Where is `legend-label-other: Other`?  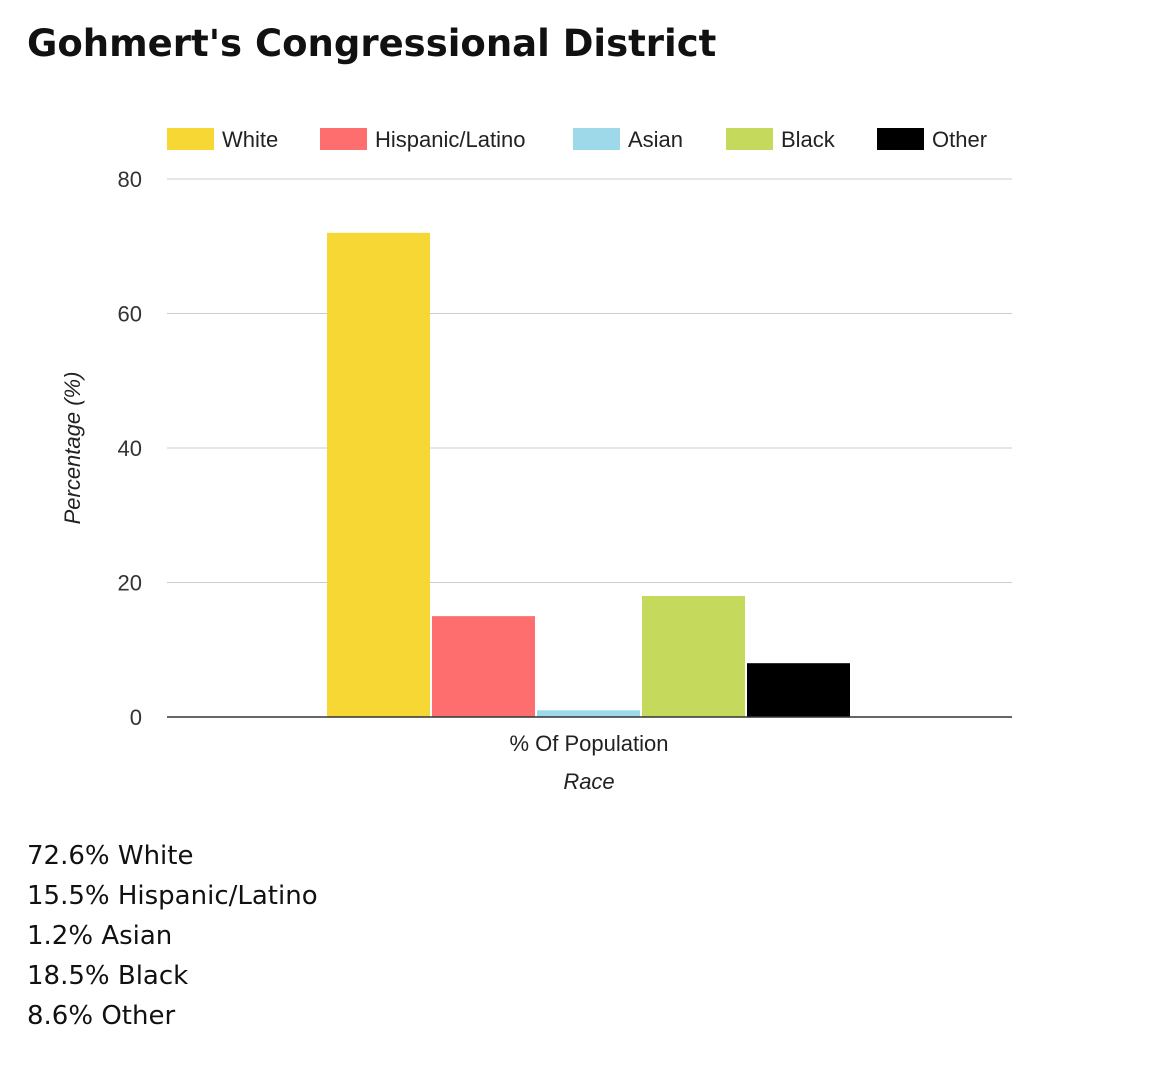 legend-label-other: Other is located at coordinates (959, 139).